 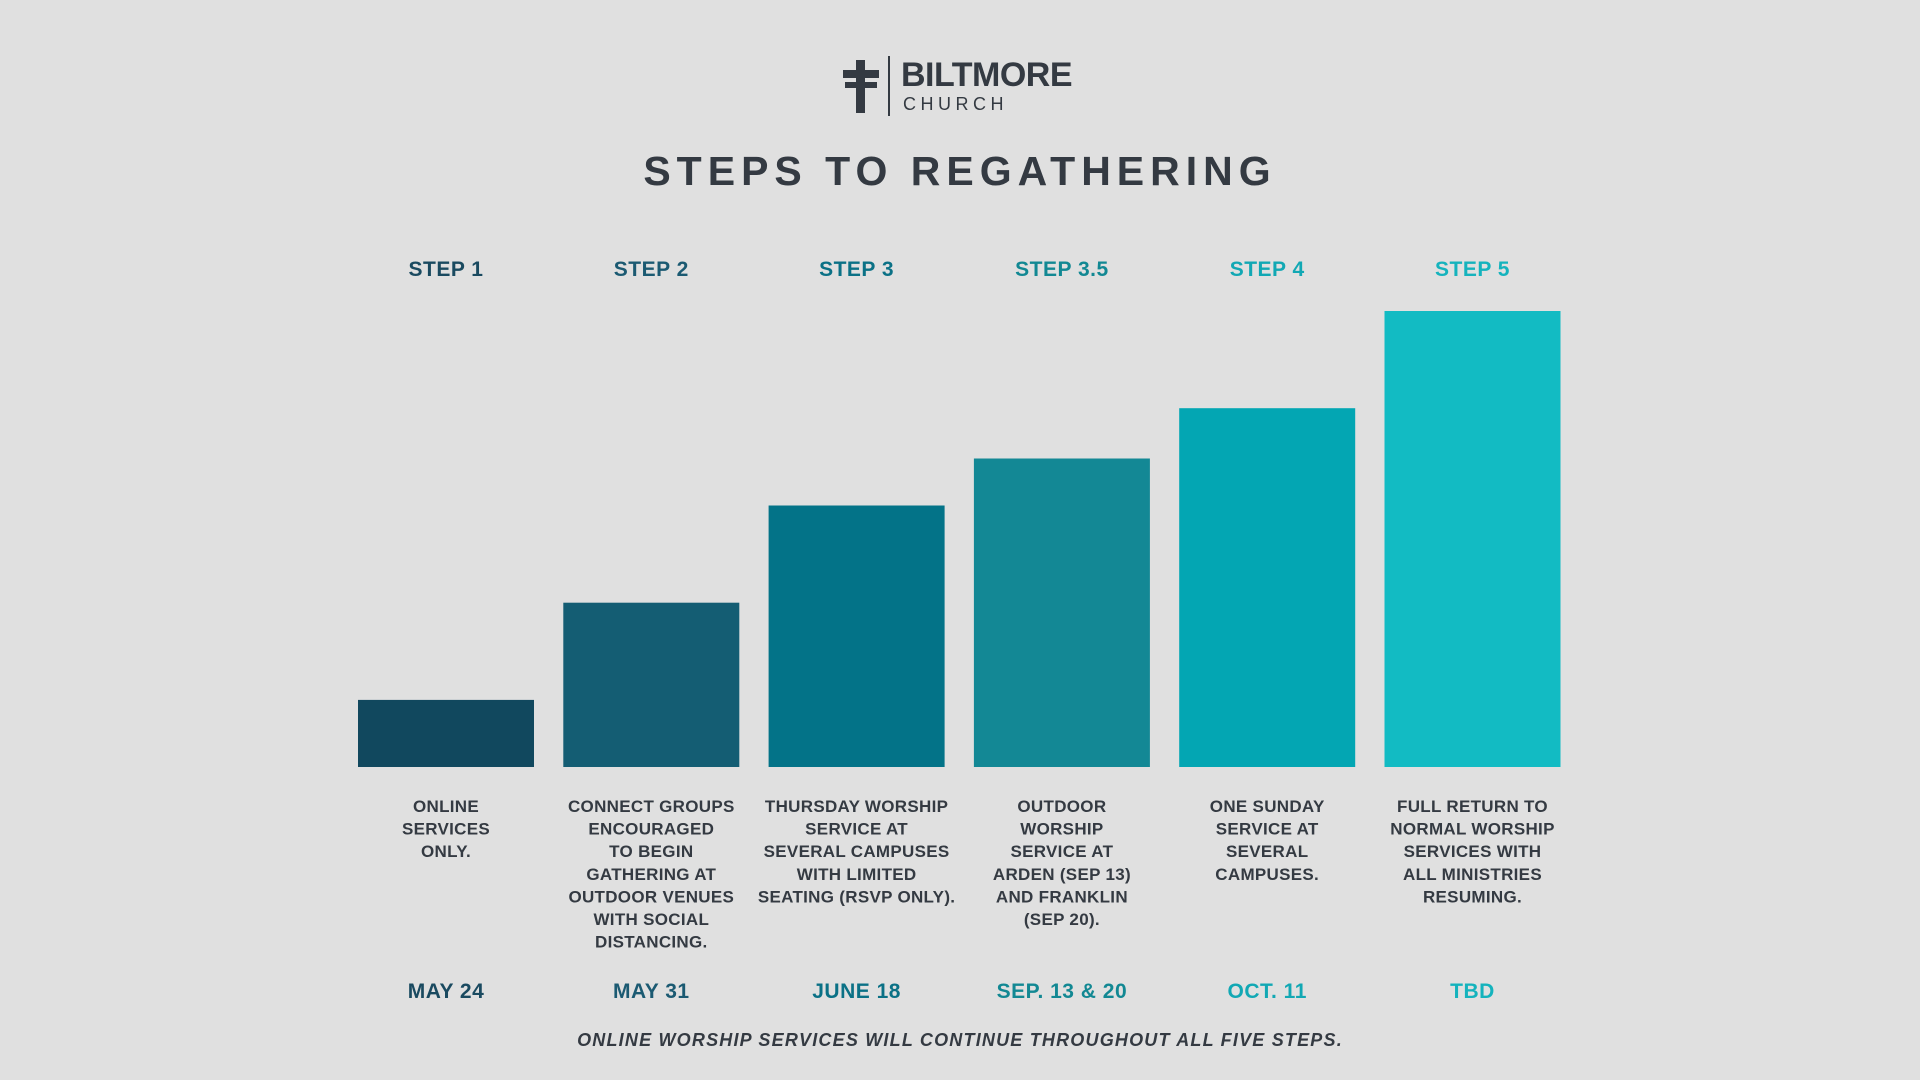 I want to click on description-line: NORMAL WORSHIP, so click(x=1472, y=829).